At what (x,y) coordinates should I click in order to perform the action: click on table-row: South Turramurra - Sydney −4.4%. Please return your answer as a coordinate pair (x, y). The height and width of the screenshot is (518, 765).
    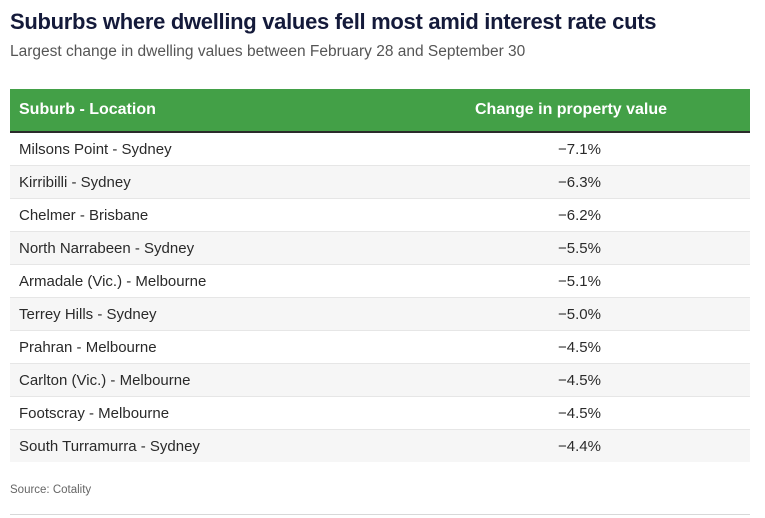
    Looking at the image, I should click on (380, 445).